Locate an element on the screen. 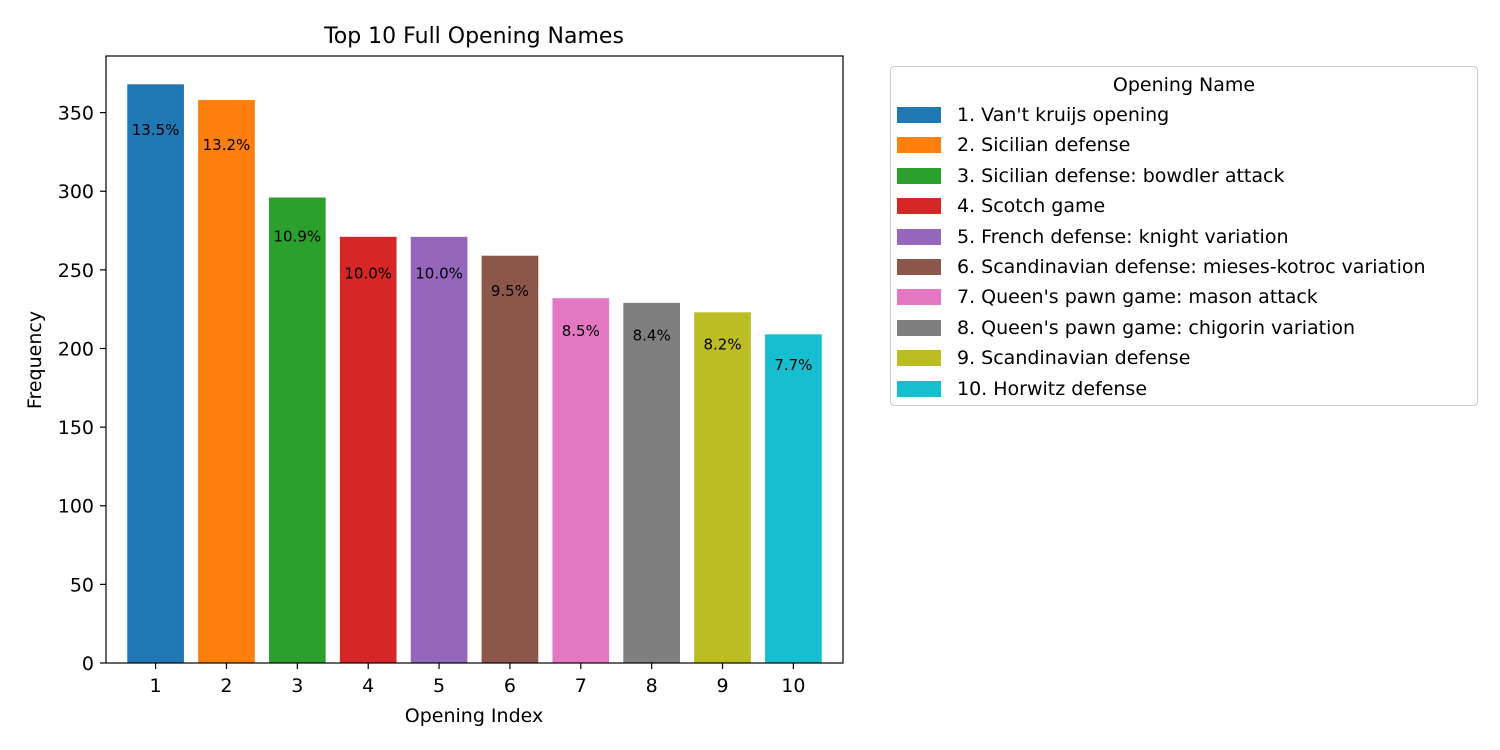 This screenshot has height=750, width=1500. legend-label-10: 10. Horwitz defense is located at coordinates (1052, 388).